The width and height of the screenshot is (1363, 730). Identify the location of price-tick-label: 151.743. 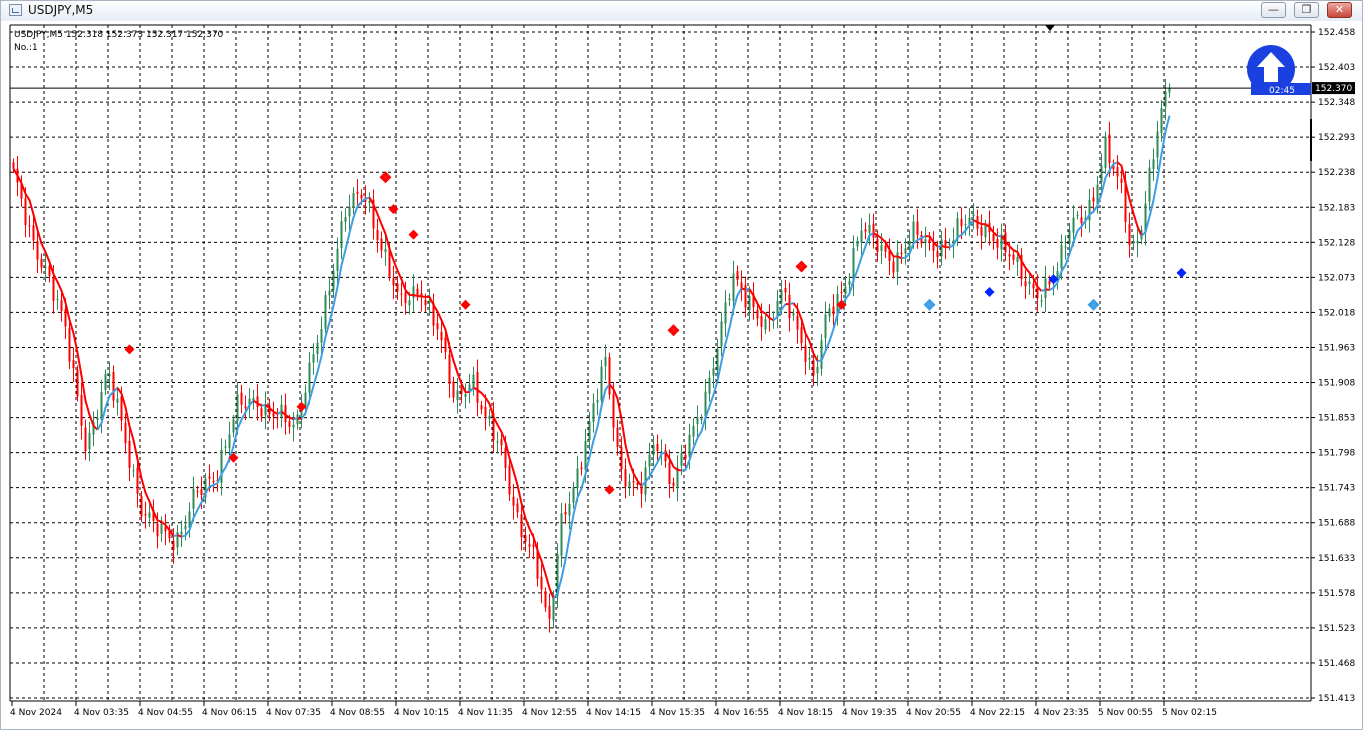
(1336, 489).